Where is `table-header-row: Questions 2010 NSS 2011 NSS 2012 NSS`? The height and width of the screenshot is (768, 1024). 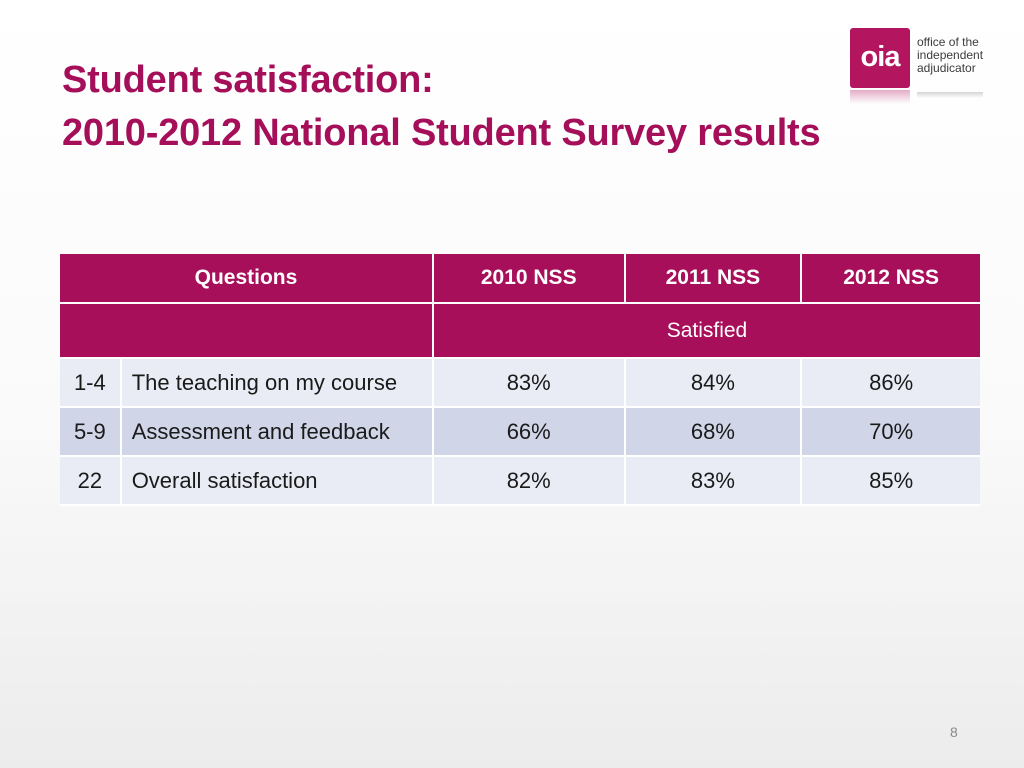 table-header-row: Questions 2010 NSS 2011 NSS 2012 NSS is located at coordinates (520, 279).